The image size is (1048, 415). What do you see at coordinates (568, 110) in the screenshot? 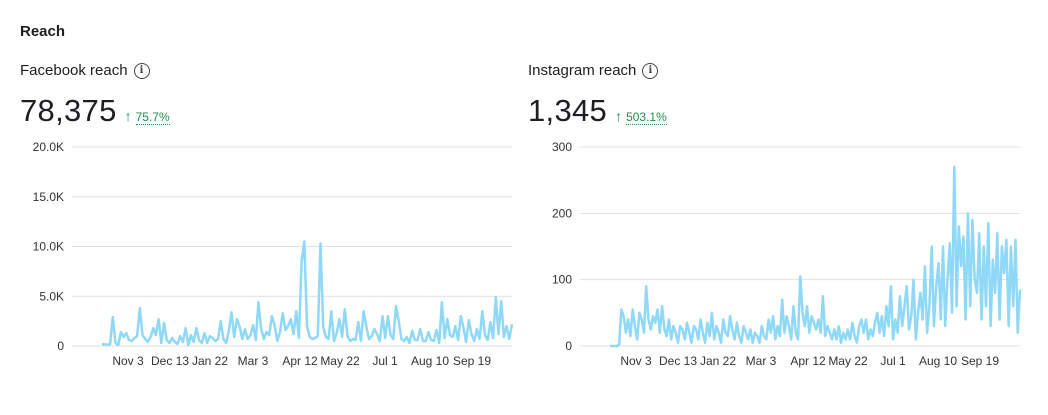
I see `metric-value: 1,345` at bounding box center [568, 110].